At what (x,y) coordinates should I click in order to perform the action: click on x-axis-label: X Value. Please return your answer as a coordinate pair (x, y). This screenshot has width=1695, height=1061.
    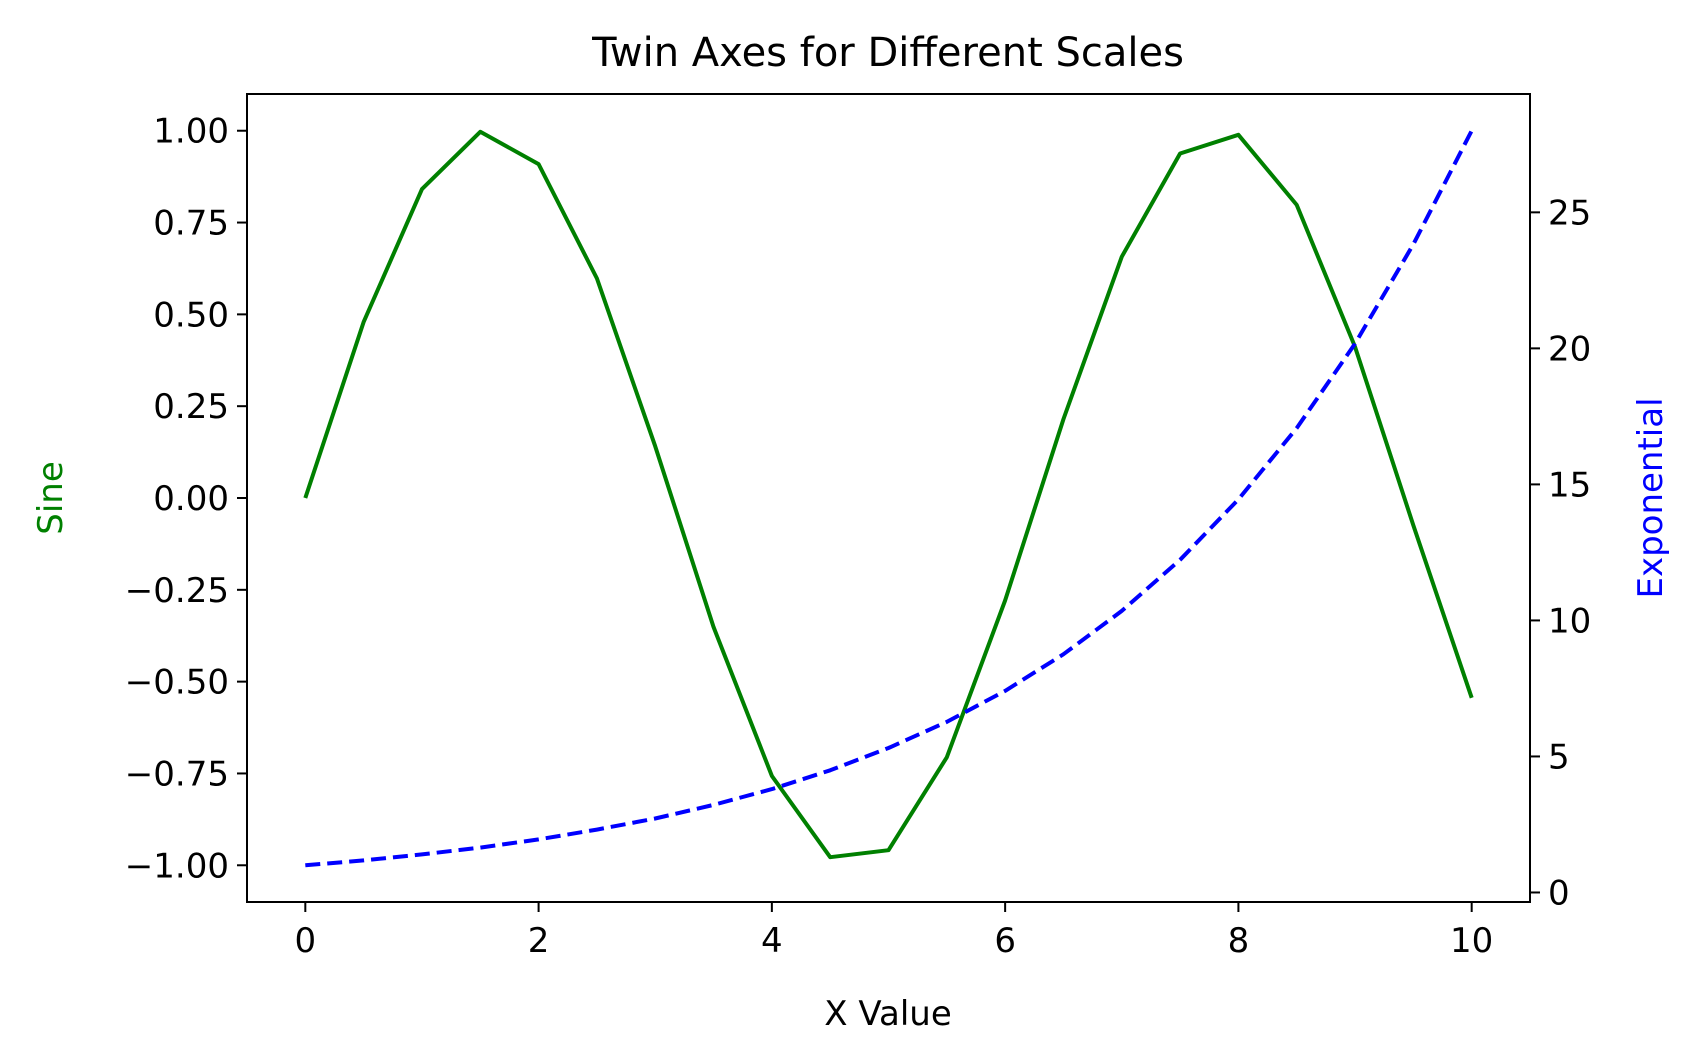
    Looking at the image, I should click on (887, 1014).